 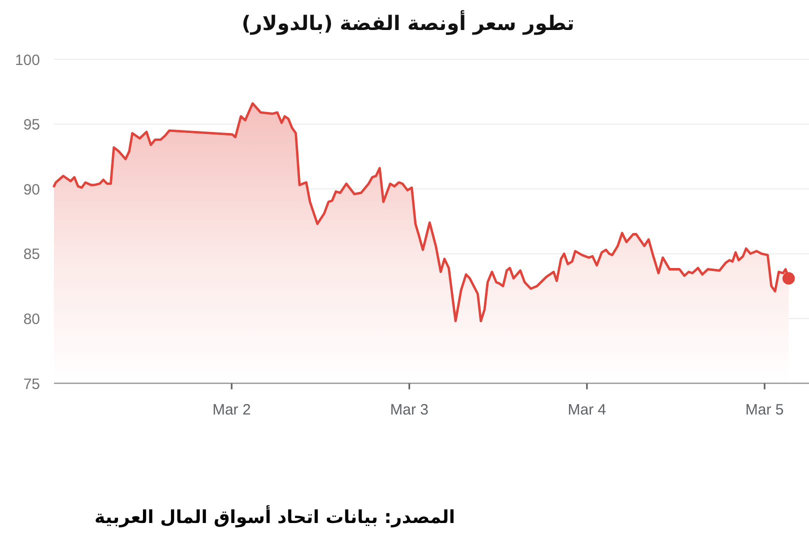 I want to click on y-tick-label: 95, so click(x=31, y=125).